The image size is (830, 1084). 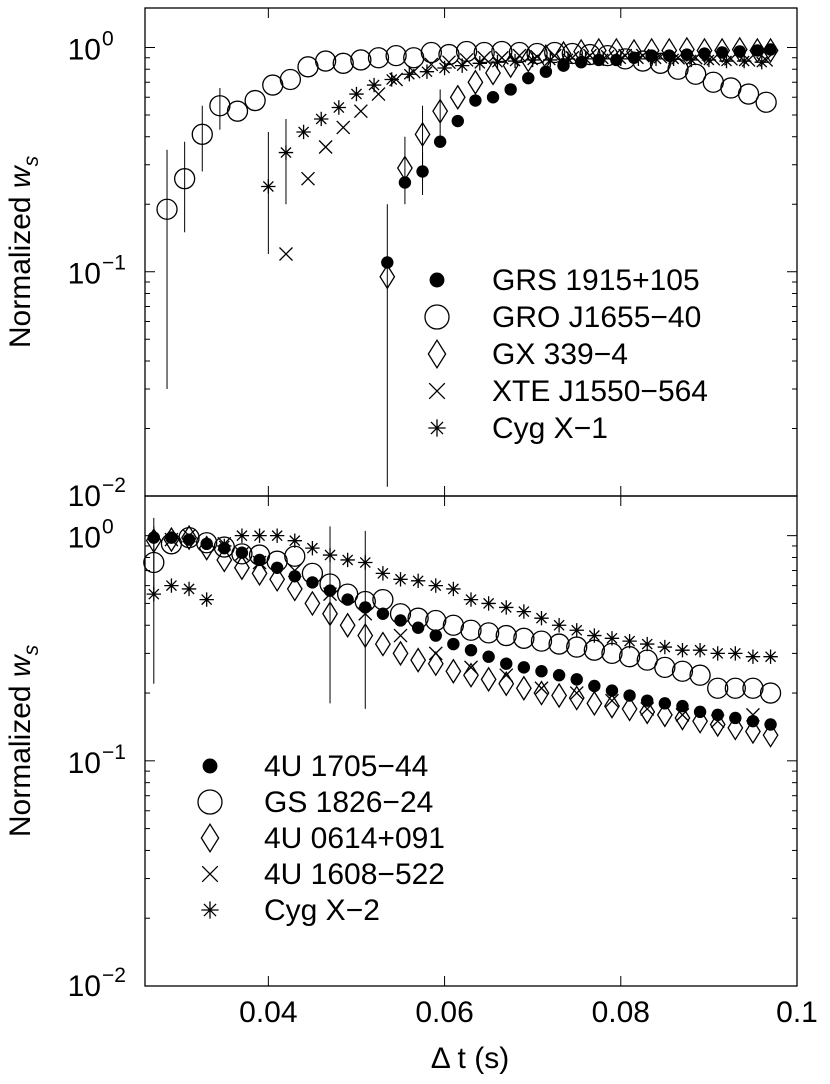 I want to click on legend-item: 4U 0614+091, so click(x=322, y=838).